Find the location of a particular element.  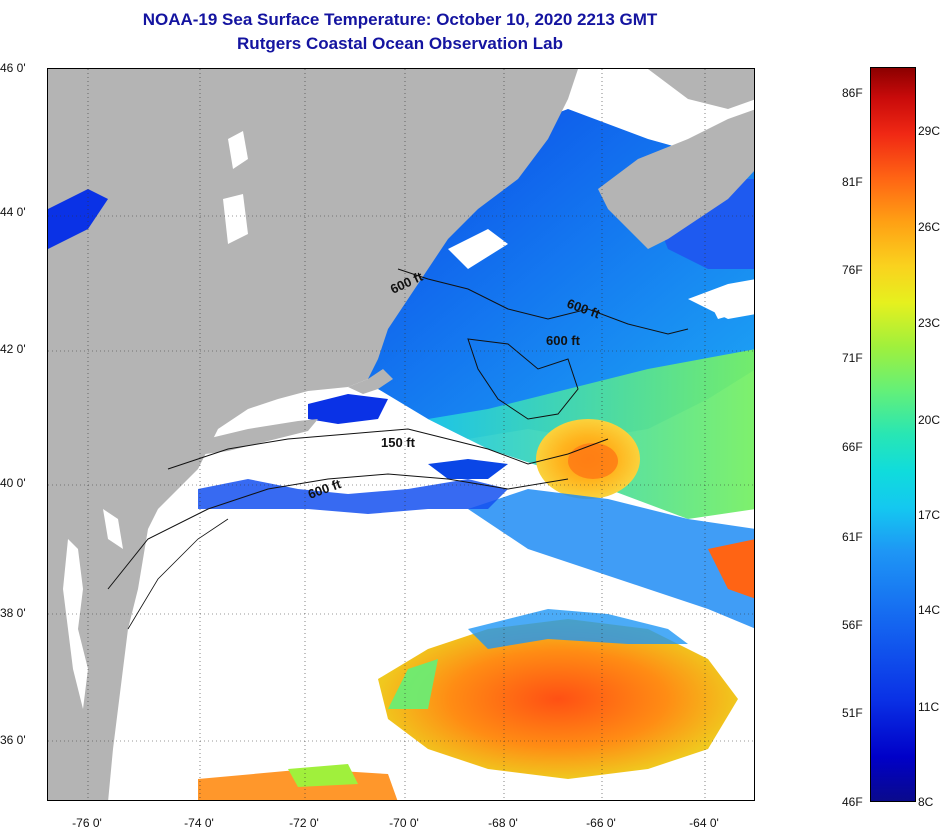

lat-label-36: 36 0' is located at coordinates (13, 740).